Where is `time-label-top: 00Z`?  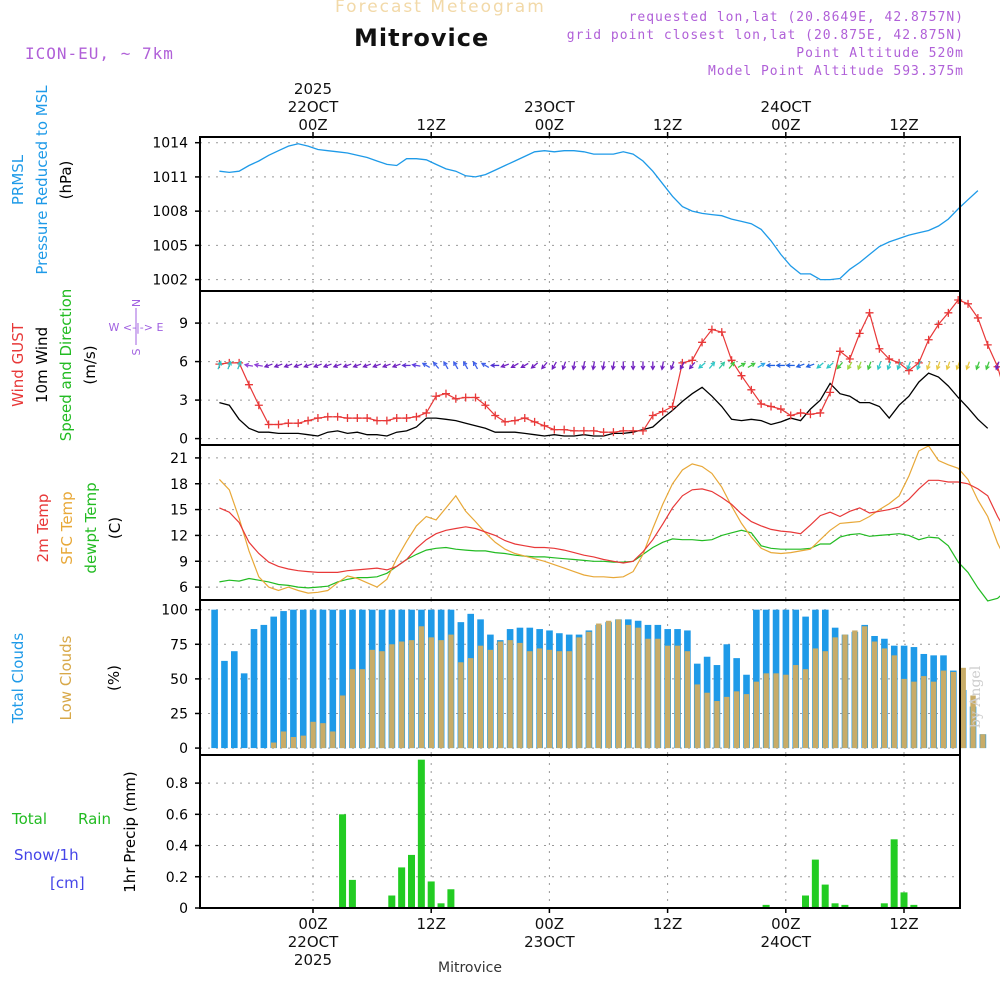 time-label-top: 00Z is located at coordinates (312, 125).